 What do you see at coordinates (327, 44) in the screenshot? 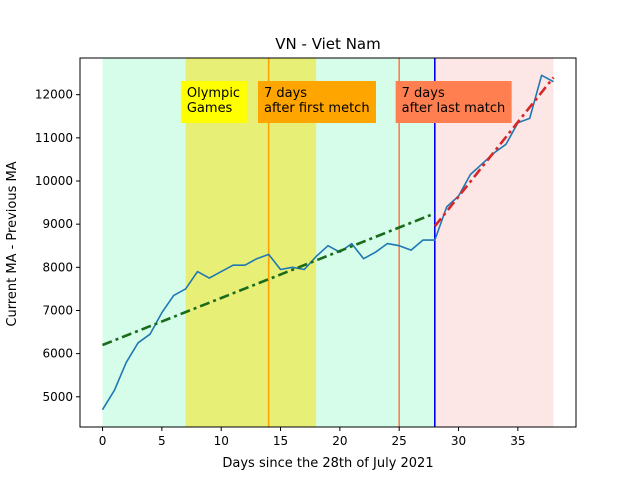
I see `chart-title: VN - Viet Nam` at bounding box center [327, 44].